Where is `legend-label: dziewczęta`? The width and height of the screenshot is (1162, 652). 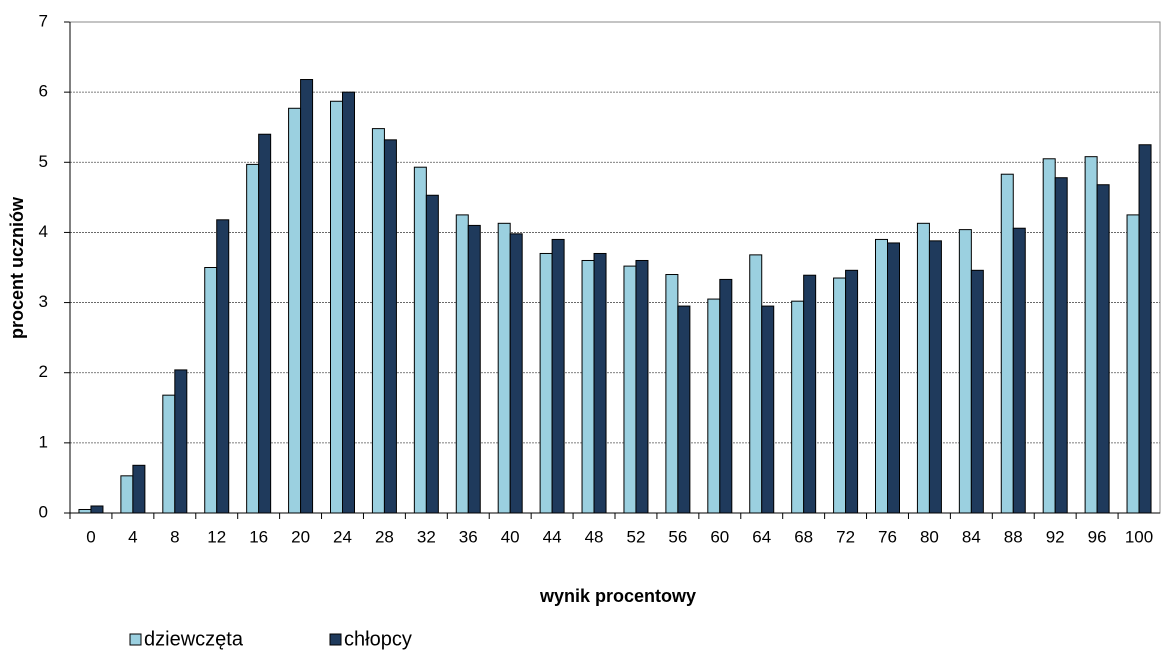
legend-label: dziewczęta is located at coordinates (194, 639).